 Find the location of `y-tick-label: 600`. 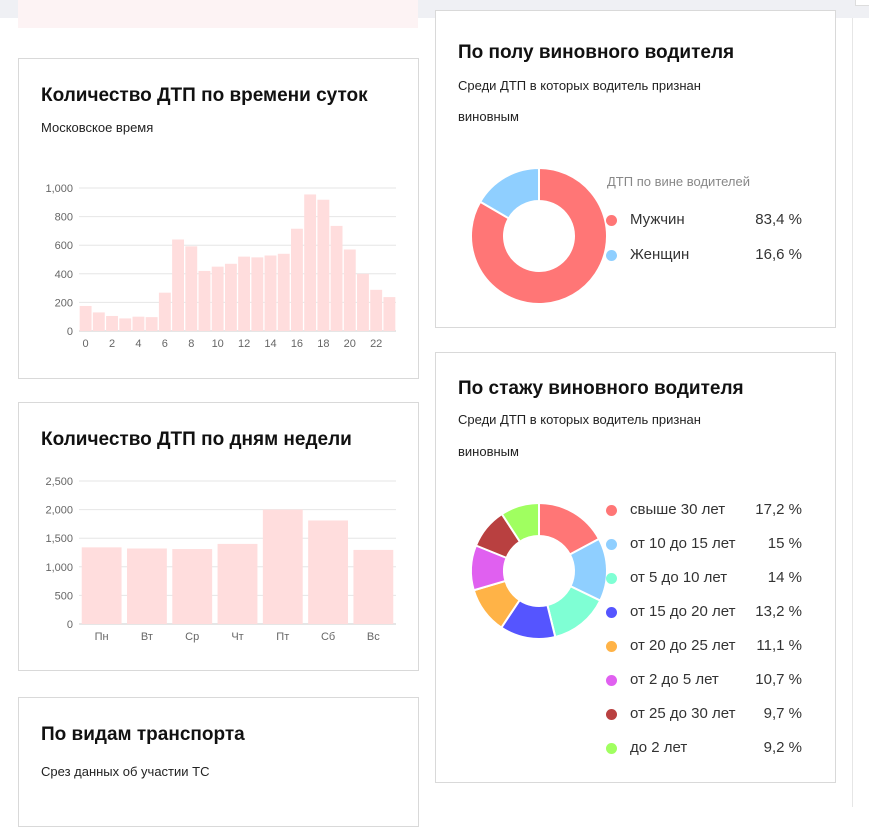

y-tick-label: 600 is located at coordinates (64, 246).